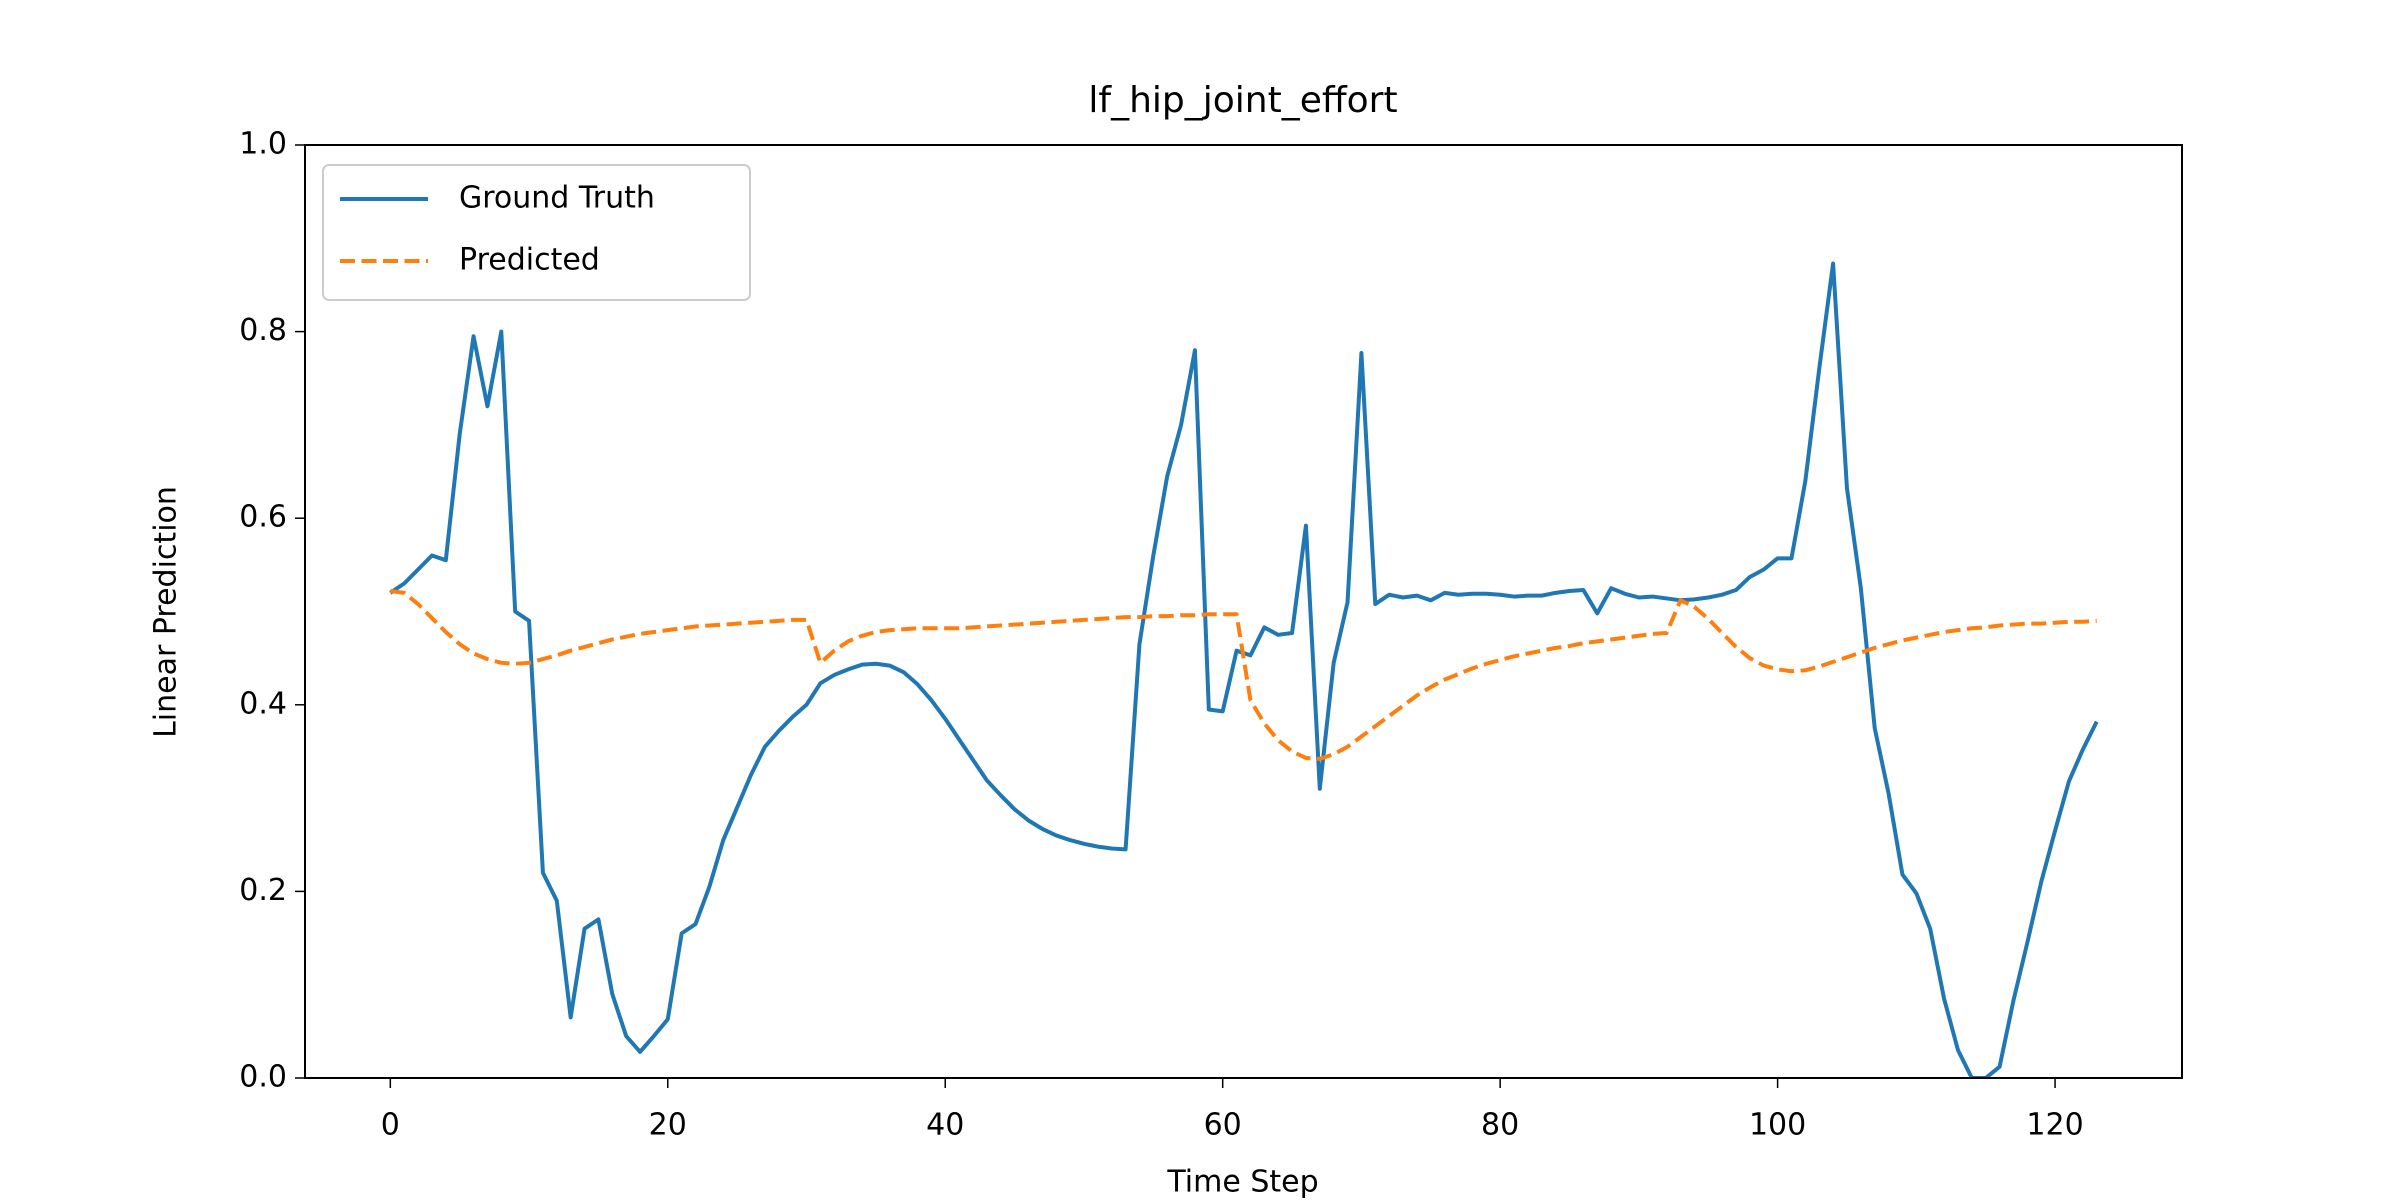 This screenshot has height=1200, width=2400. What do you see at coordinates (263, 517) in the screenshot?
I see `y-tick-label: 0.6` at bounding box center [263, 517].